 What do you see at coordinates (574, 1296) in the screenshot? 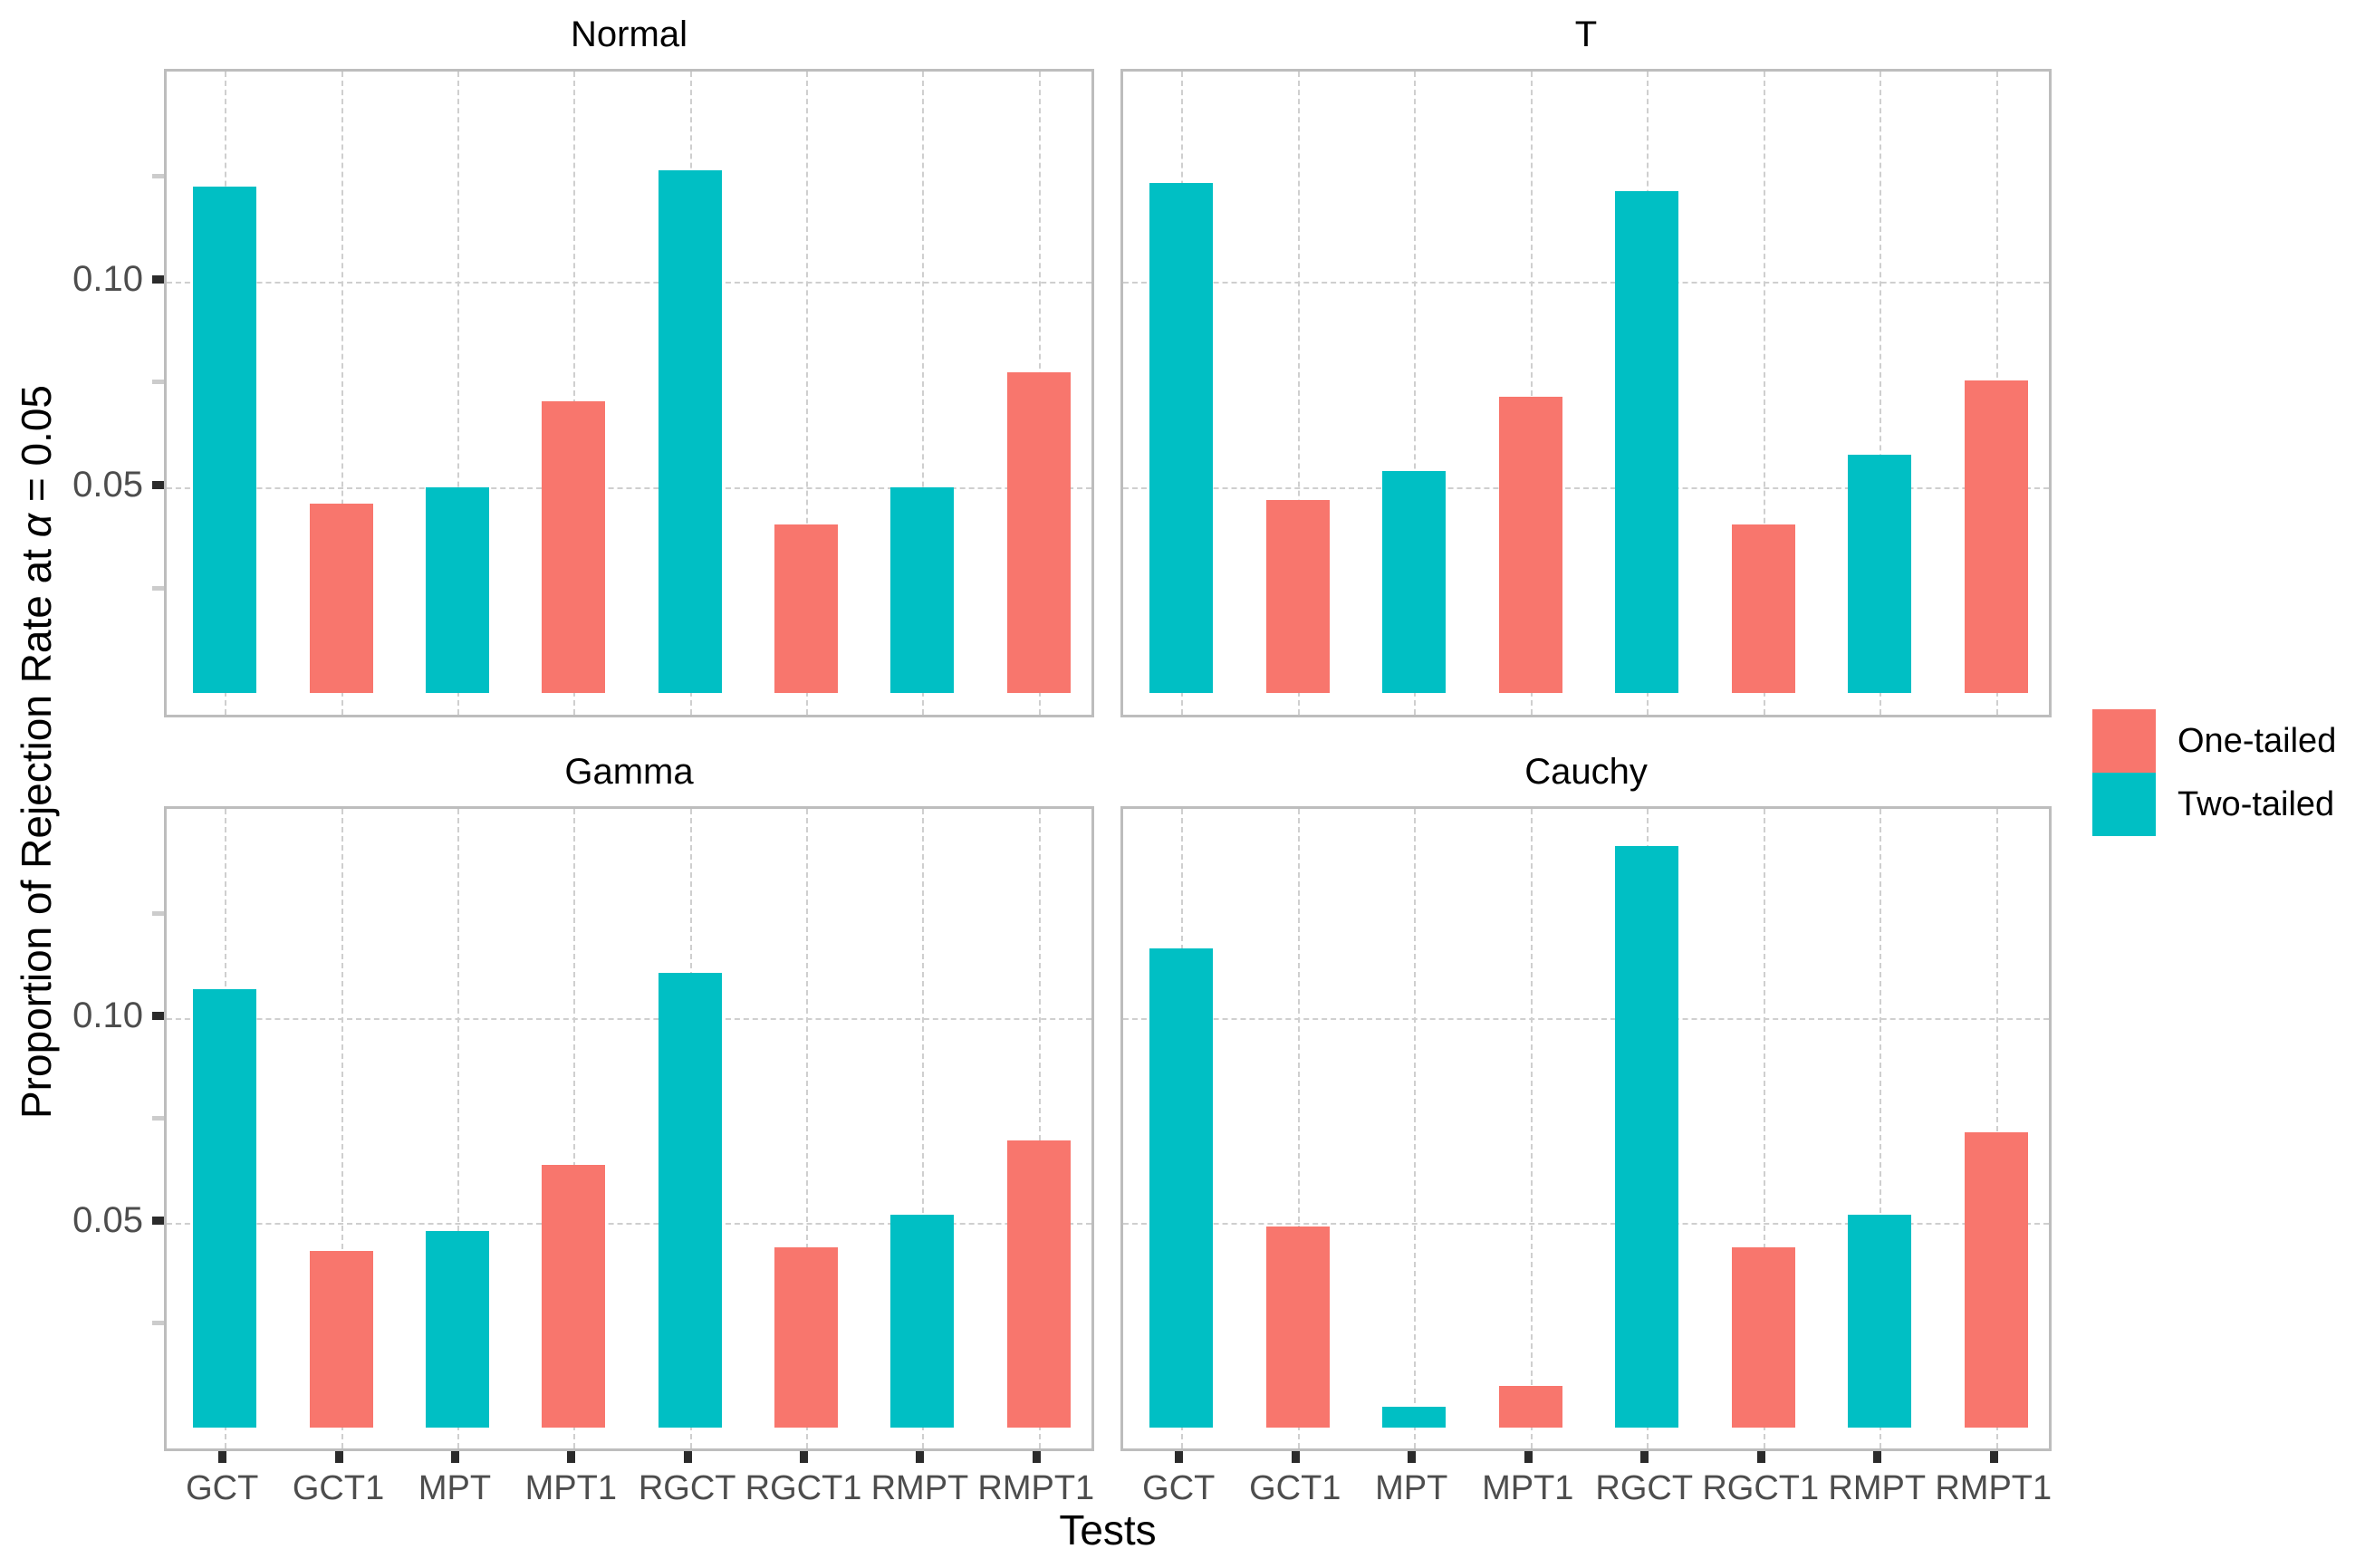
I see `bar-gamma-mpt1` at bounding box center [574, 1296].